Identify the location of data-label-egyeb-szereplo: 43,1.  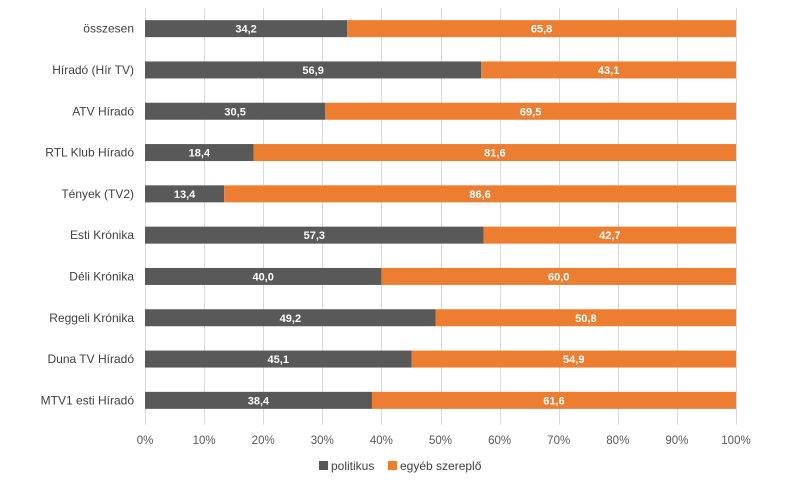
(608, 71).